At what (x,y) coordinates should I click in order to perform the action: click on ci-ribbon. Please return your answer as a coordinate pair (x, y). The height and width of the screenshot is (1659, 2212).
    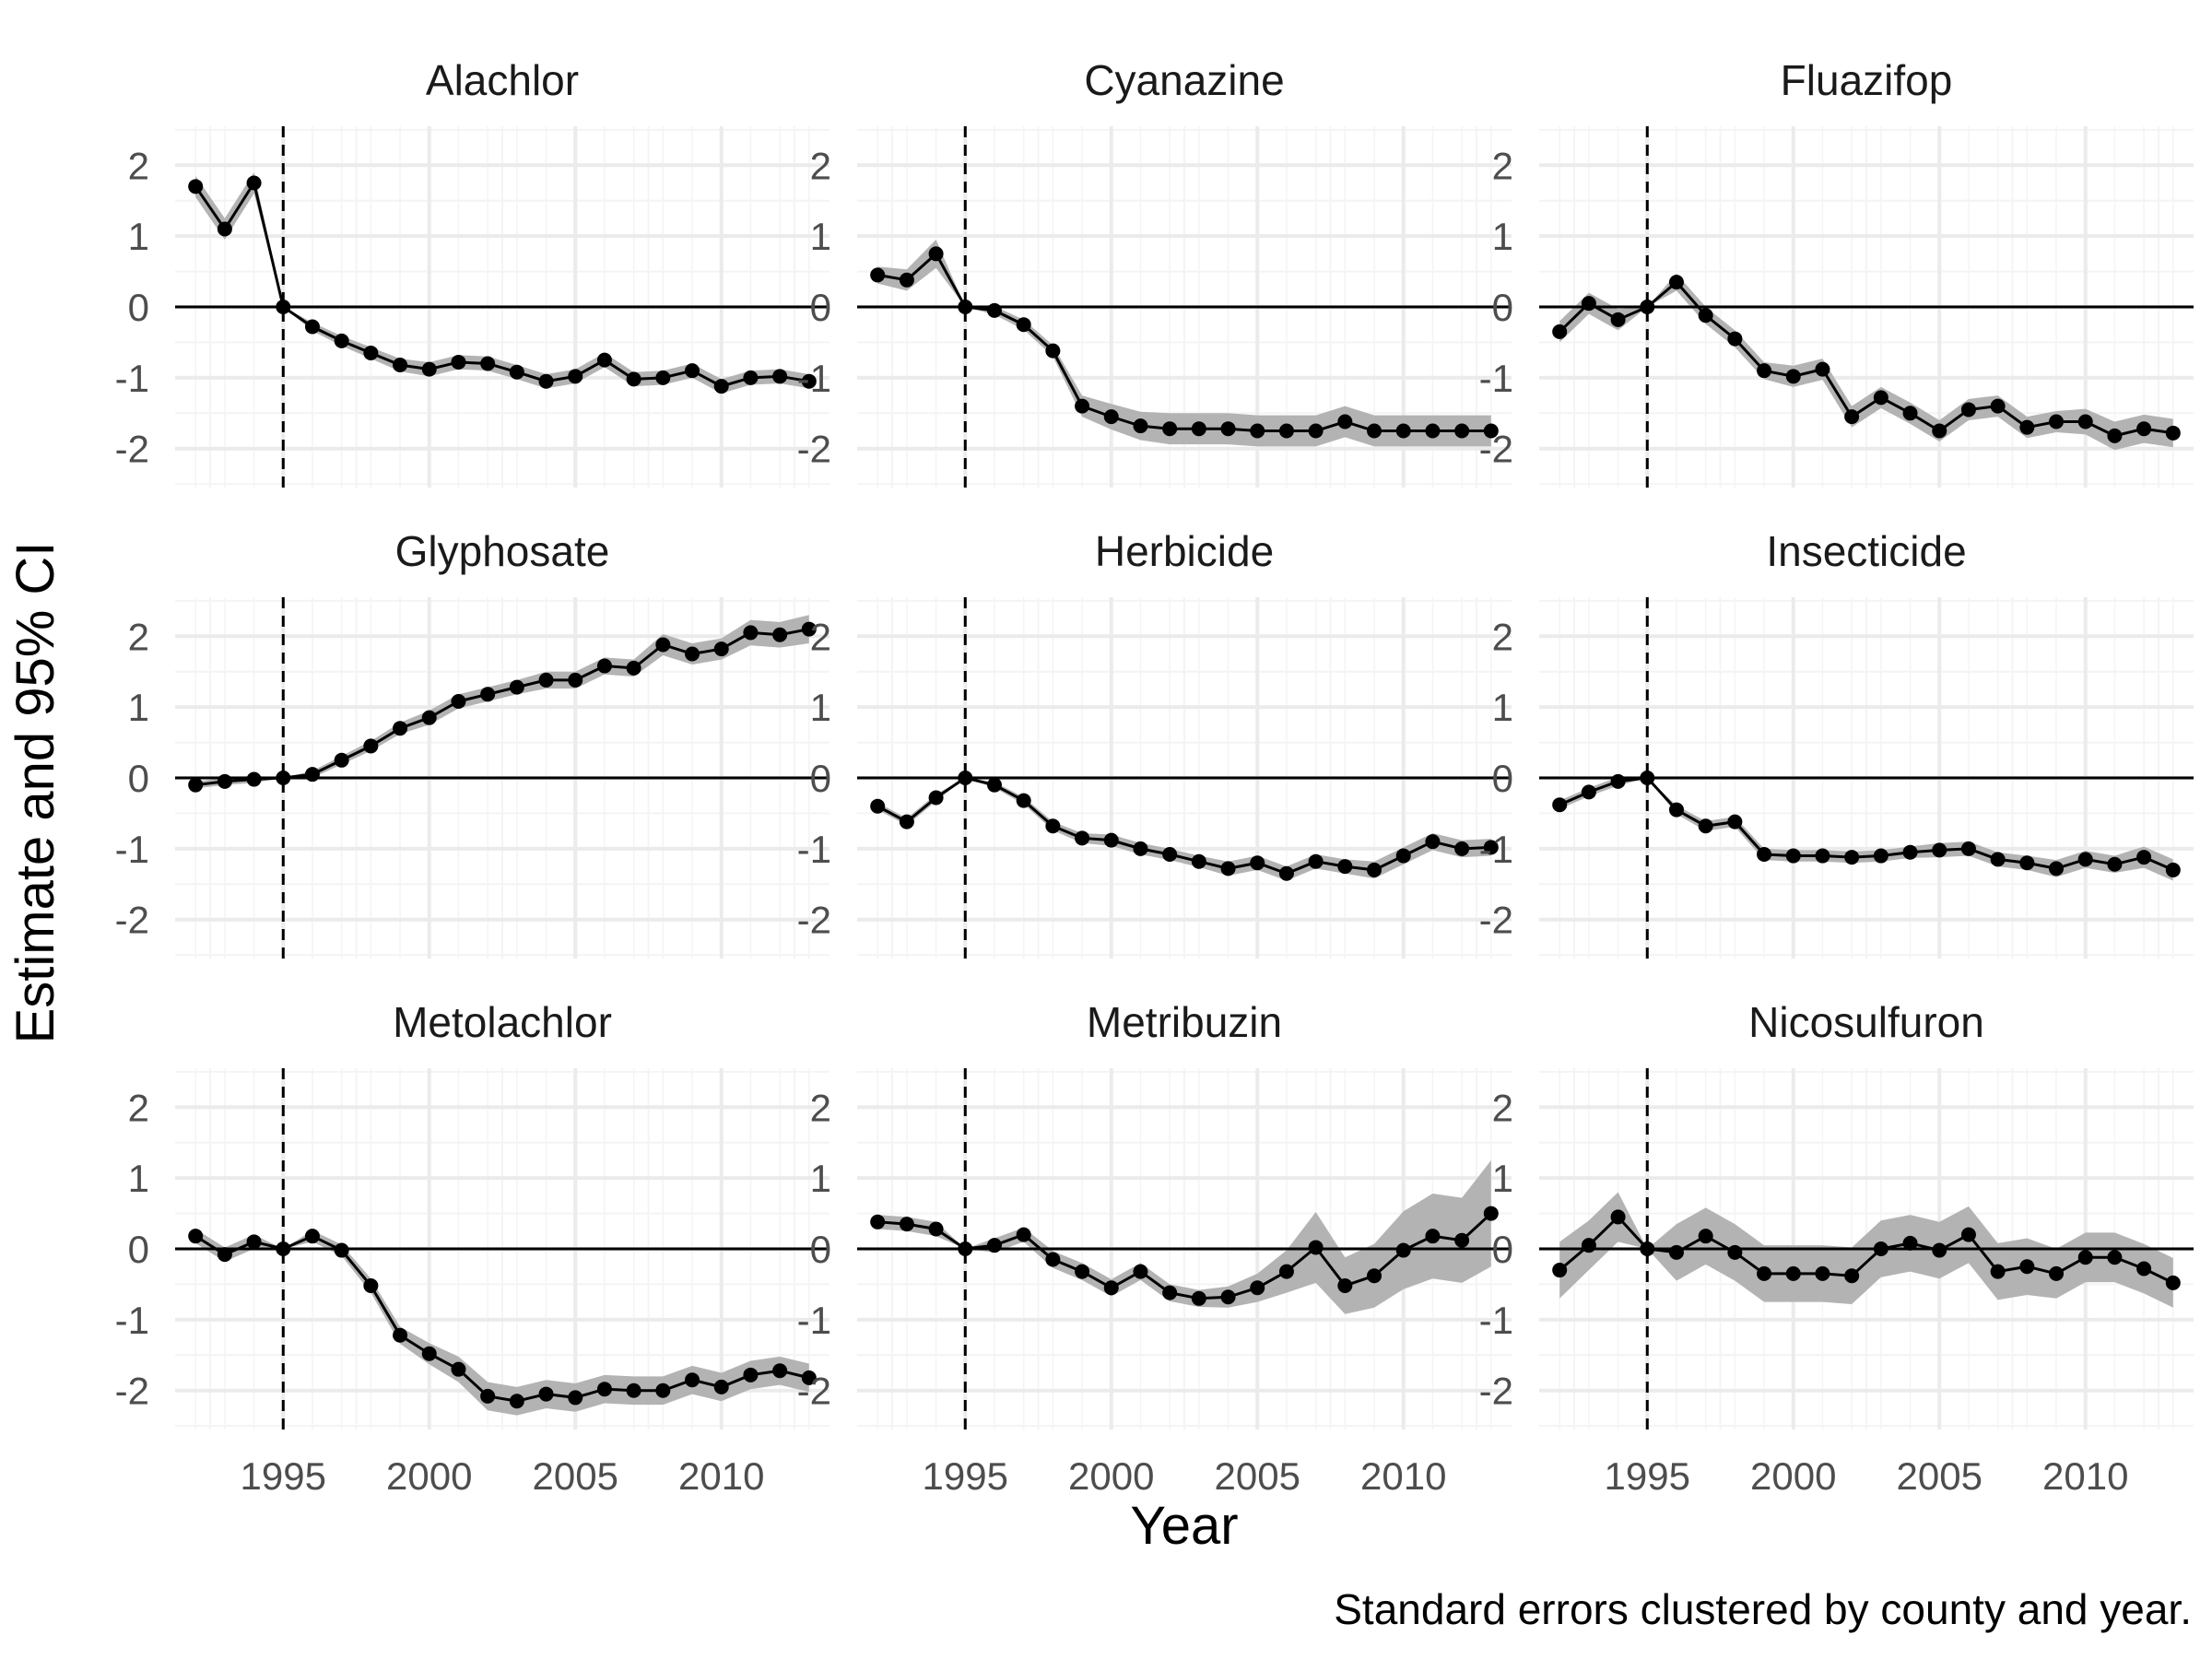
    Looking at the image, I should click on (1866, 362).